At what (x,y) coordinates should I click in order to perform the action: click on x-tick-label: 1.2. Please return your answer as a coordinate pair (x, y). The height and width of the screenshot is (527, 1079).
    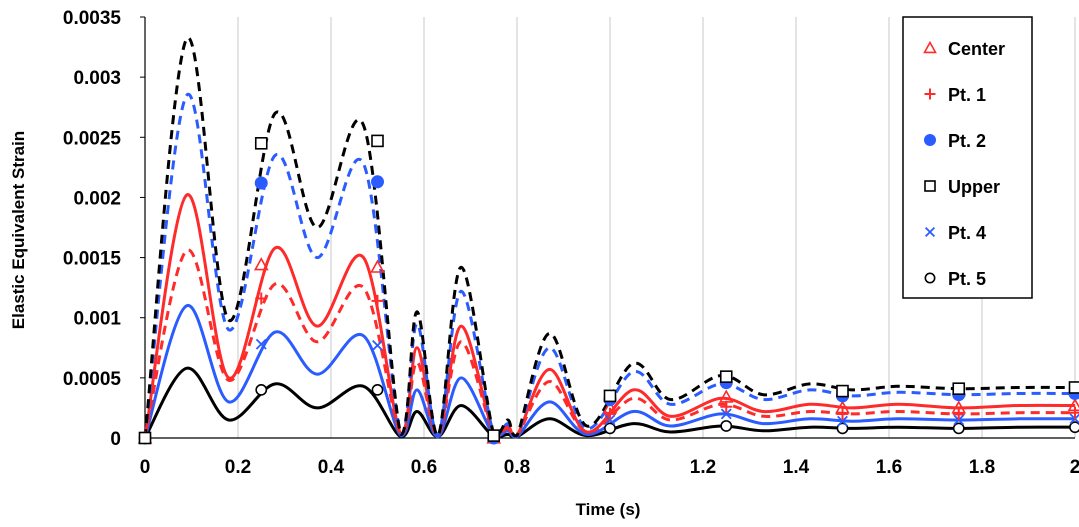
    Looking at the image, I should click on (703, 467).